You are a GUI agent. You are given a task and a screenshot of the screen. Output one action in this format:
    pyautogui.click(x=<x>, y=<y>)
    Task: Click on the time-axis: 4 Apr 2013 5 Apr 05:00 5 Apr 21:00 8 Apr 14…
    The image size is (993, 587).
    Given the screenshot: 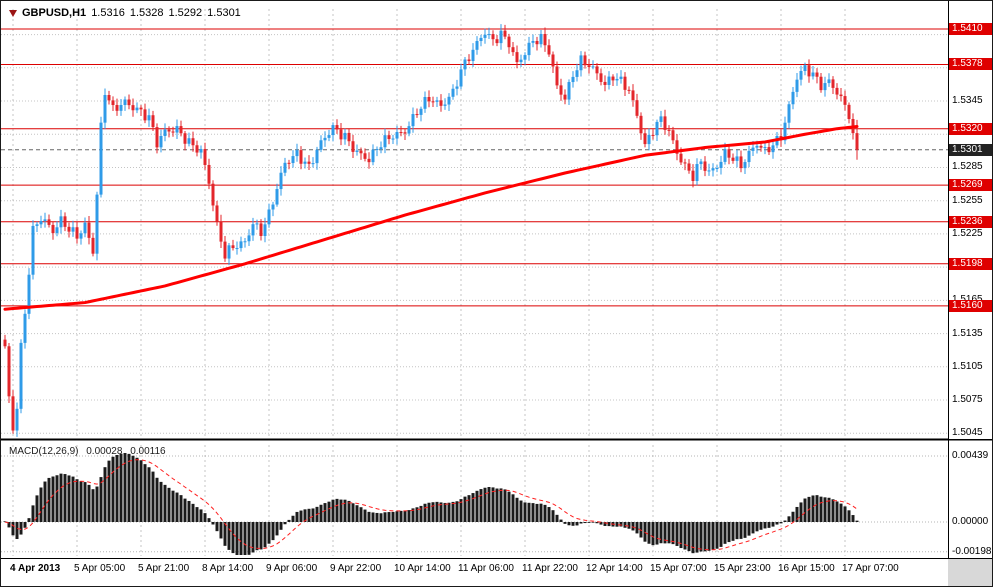 What is the action you would take?
    pyautogui.click(x=474, y=572)
    